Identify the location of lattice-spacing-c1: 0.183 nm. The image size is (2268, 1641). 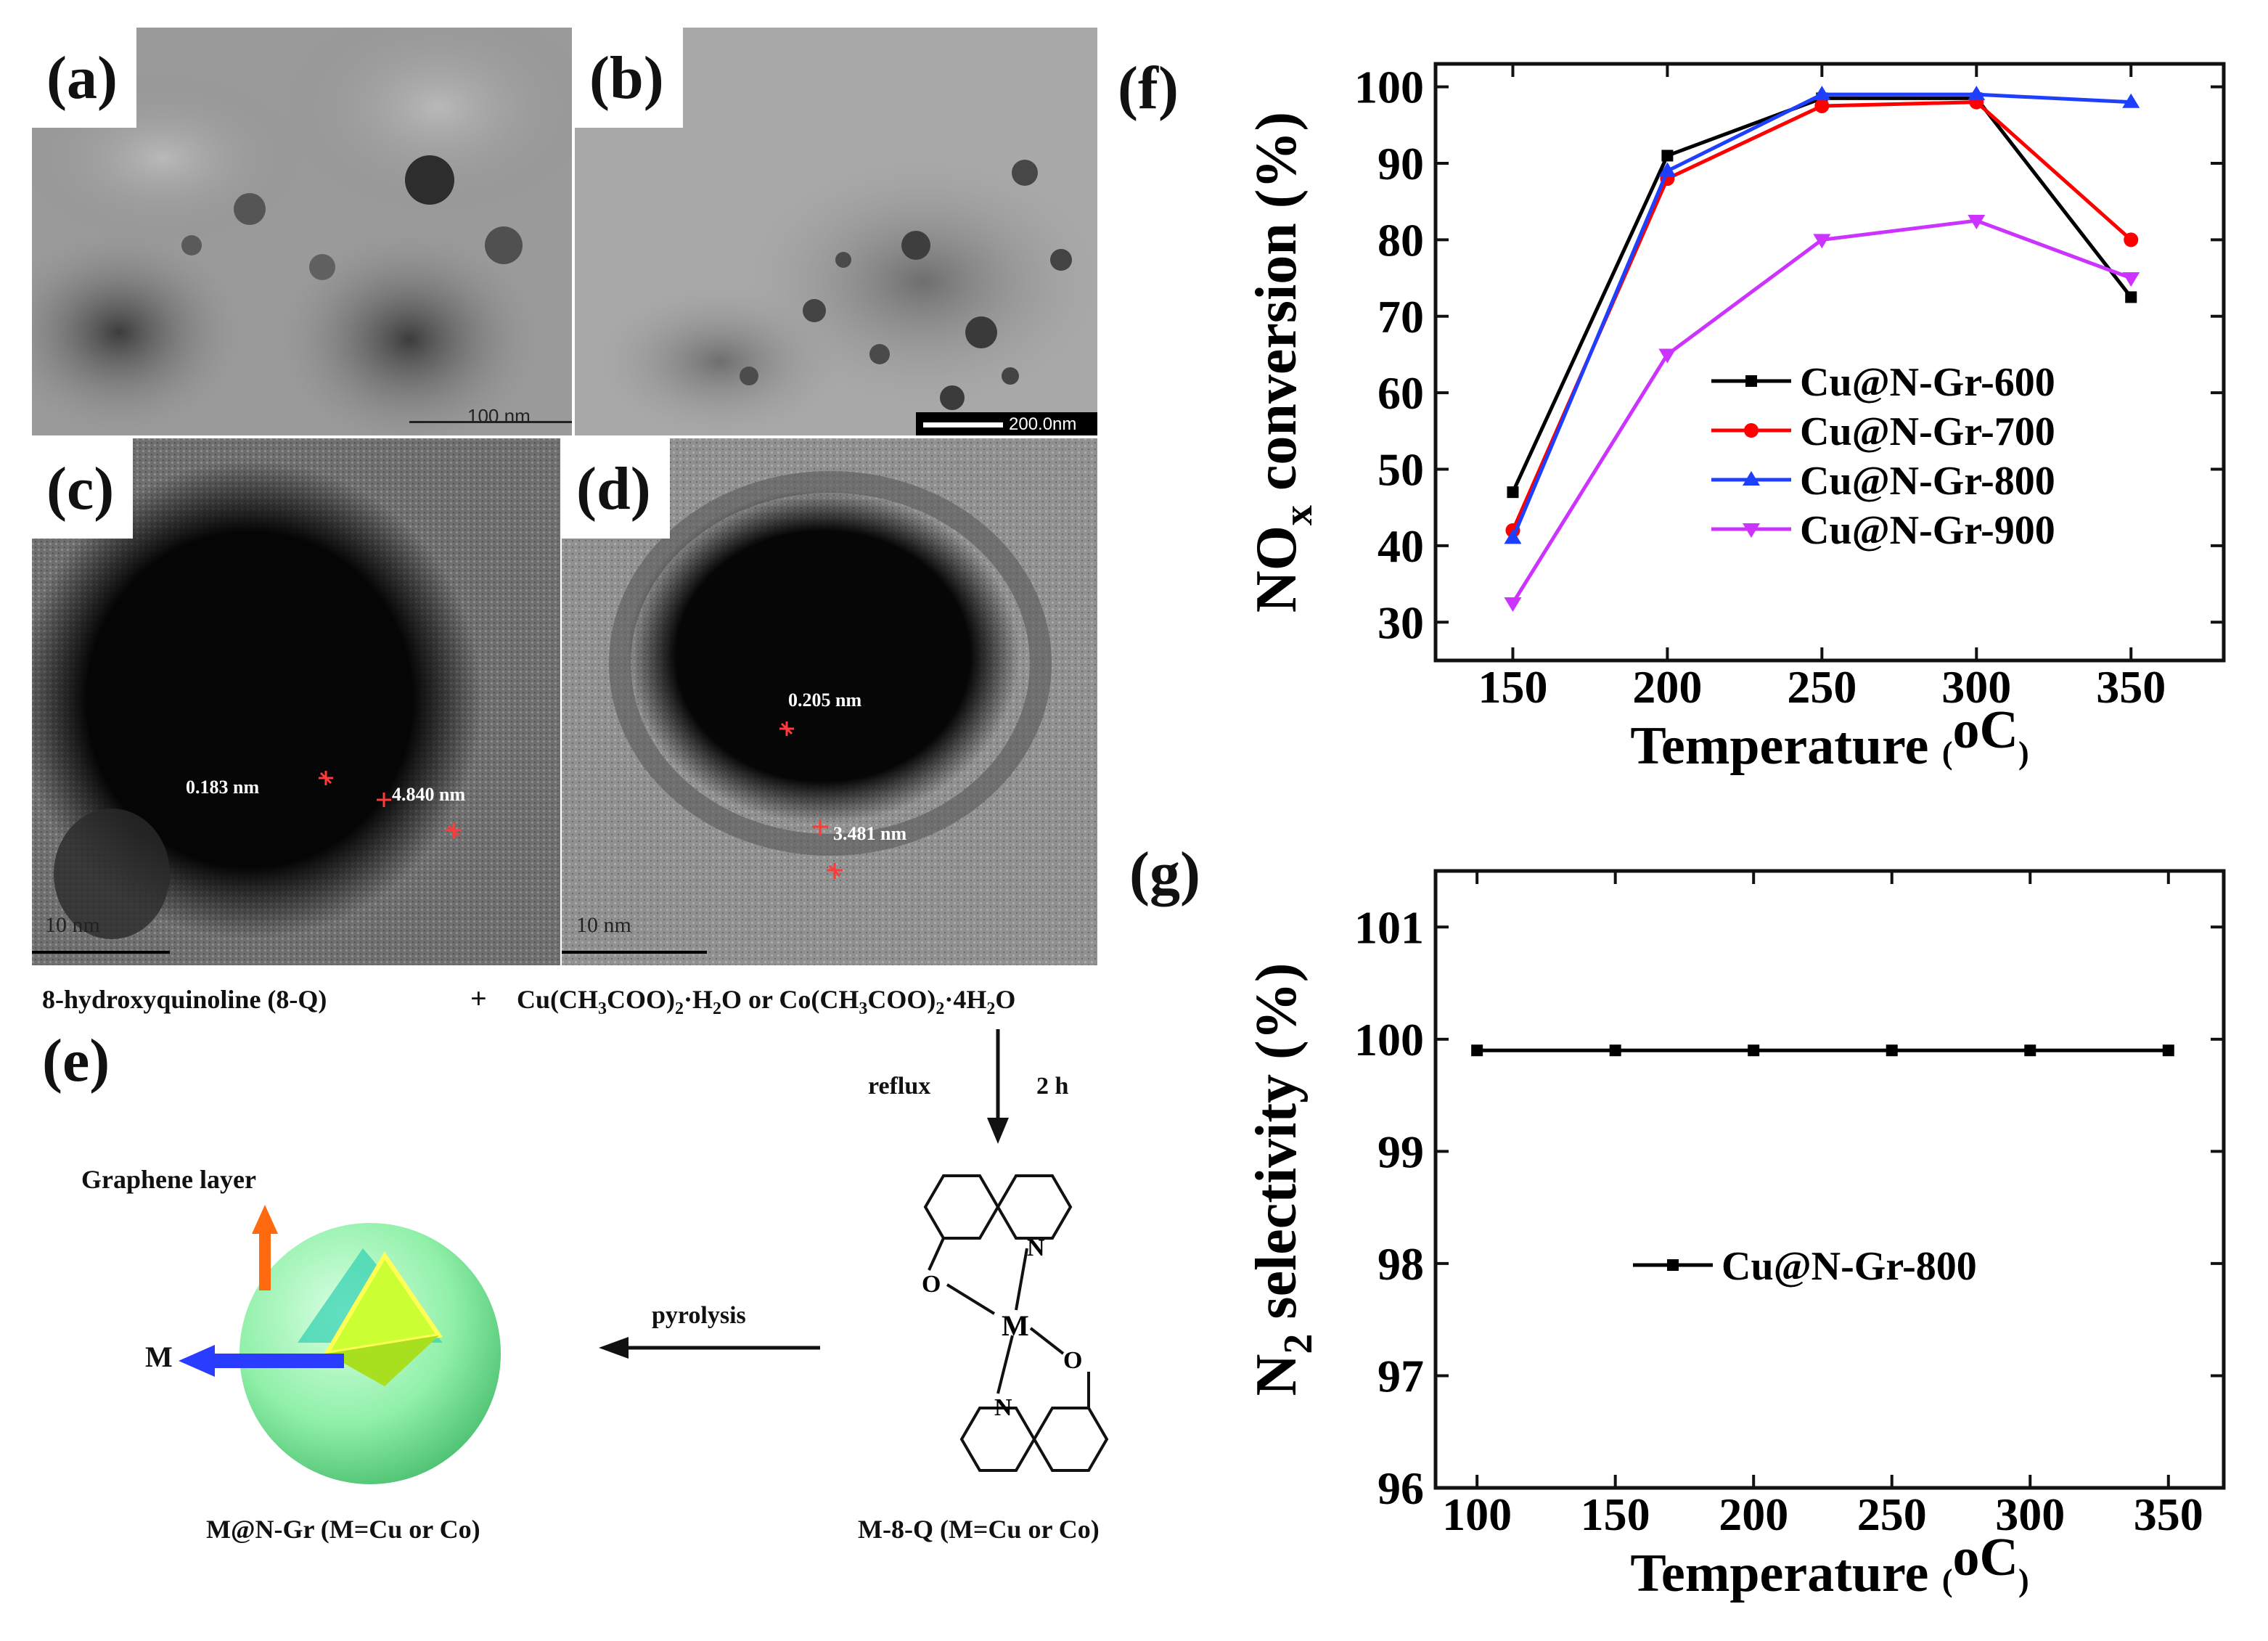
(223, 788).